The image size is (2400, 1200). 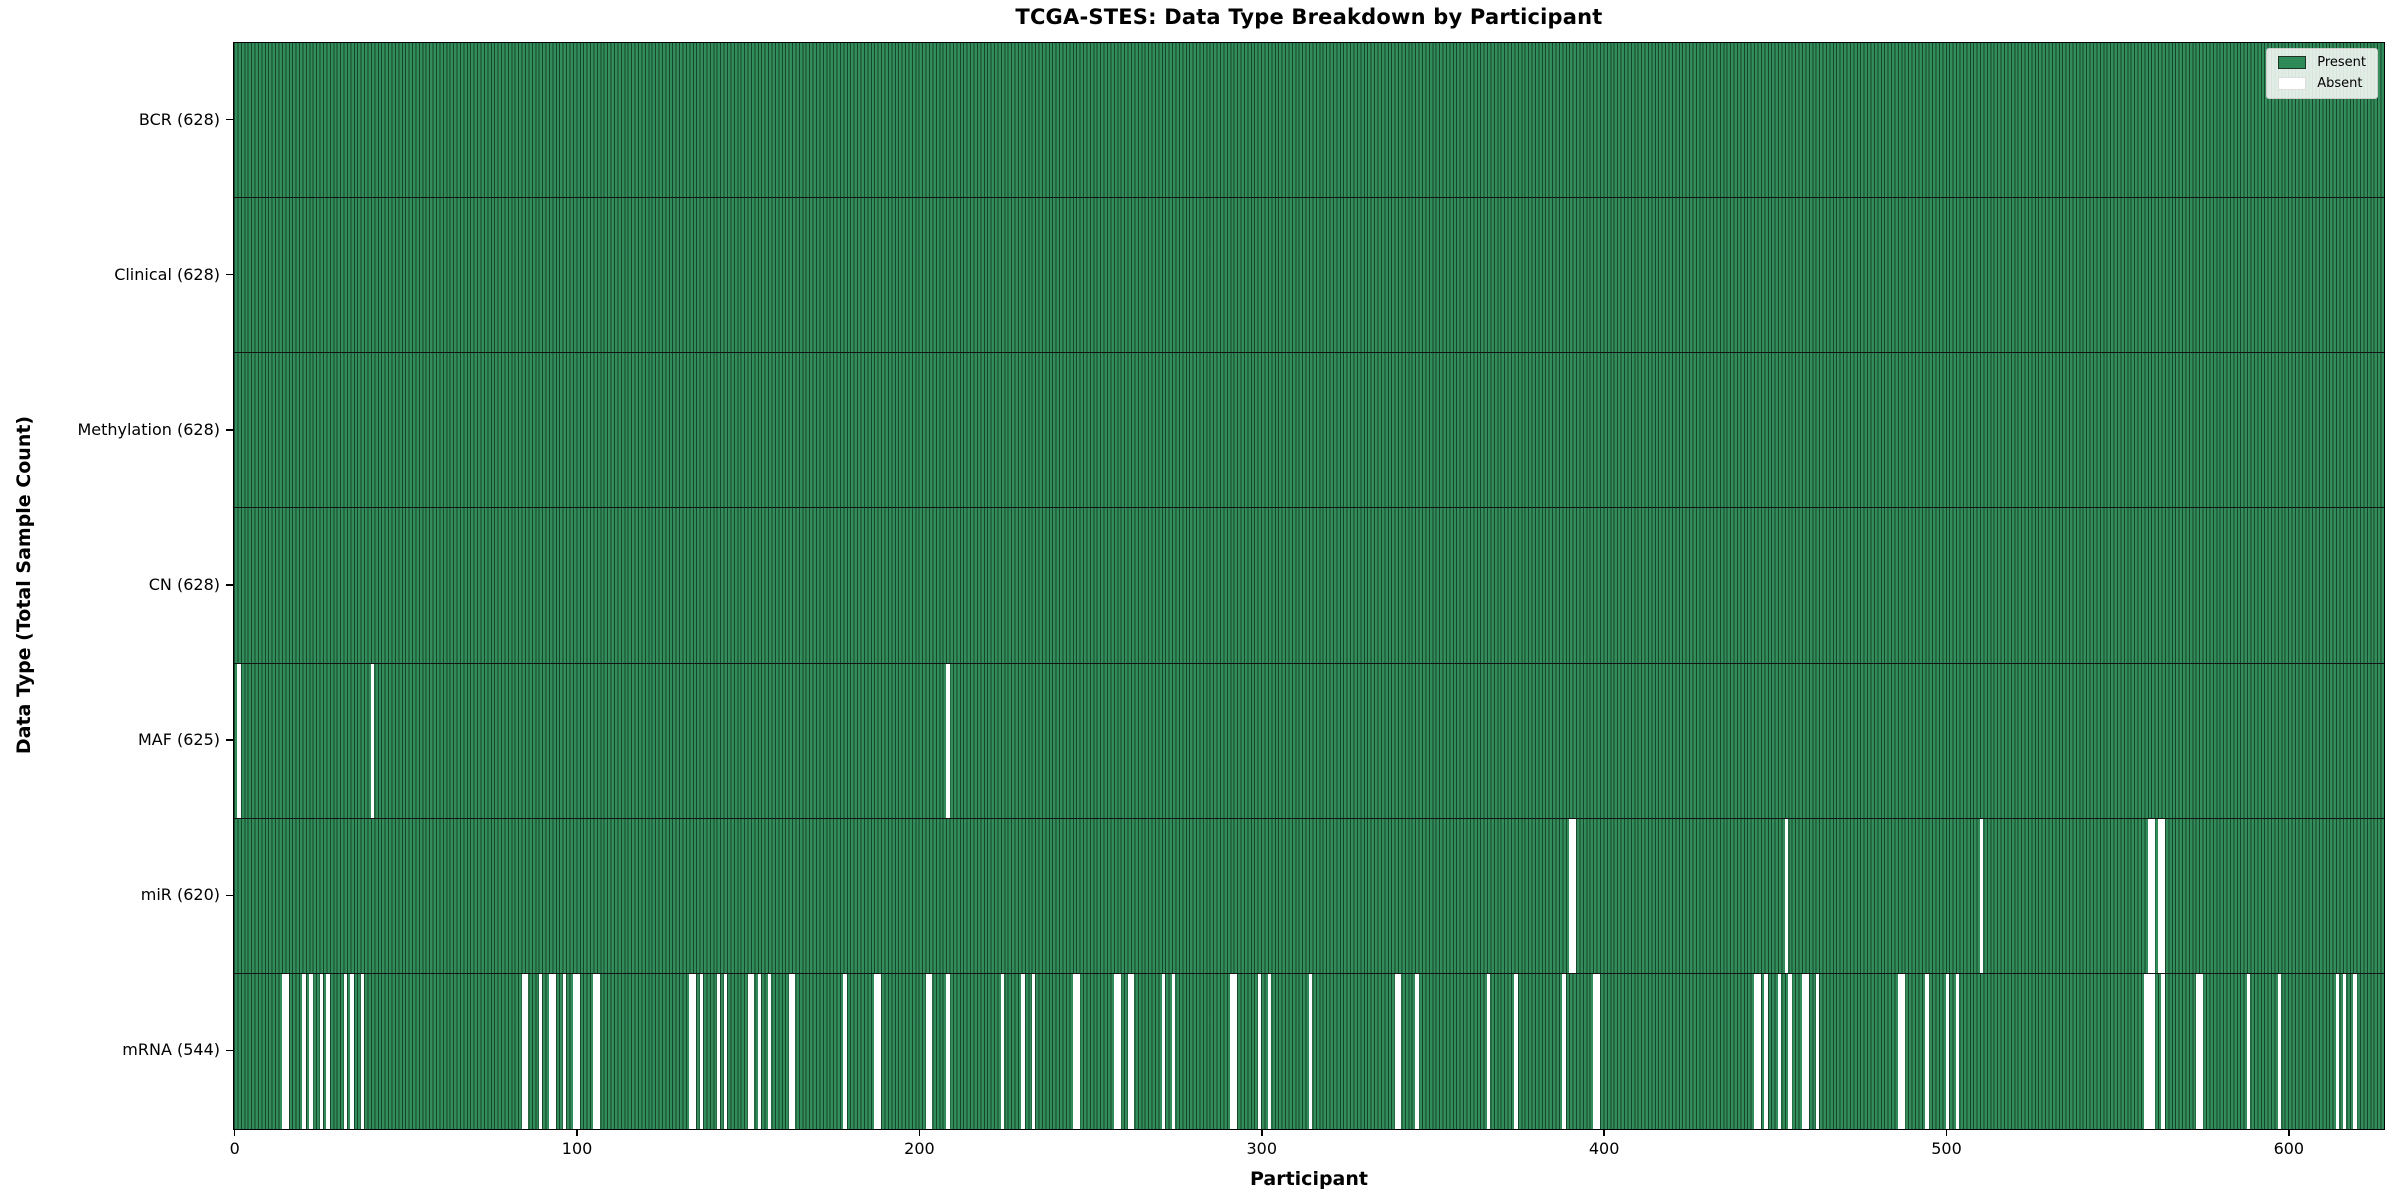 What do you see at coordinates (2322, 83) in the screenshot?
I see `legend-item-absent: Absent` at bounding box center [2322, 83].